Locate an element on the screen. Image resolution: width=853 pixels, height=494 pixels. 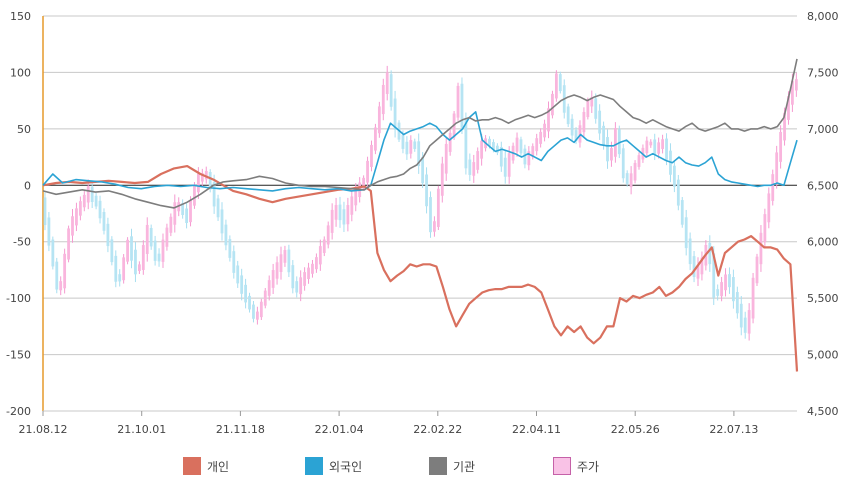
legend-label-institution: 기관 is located at coordinates (464, 466).